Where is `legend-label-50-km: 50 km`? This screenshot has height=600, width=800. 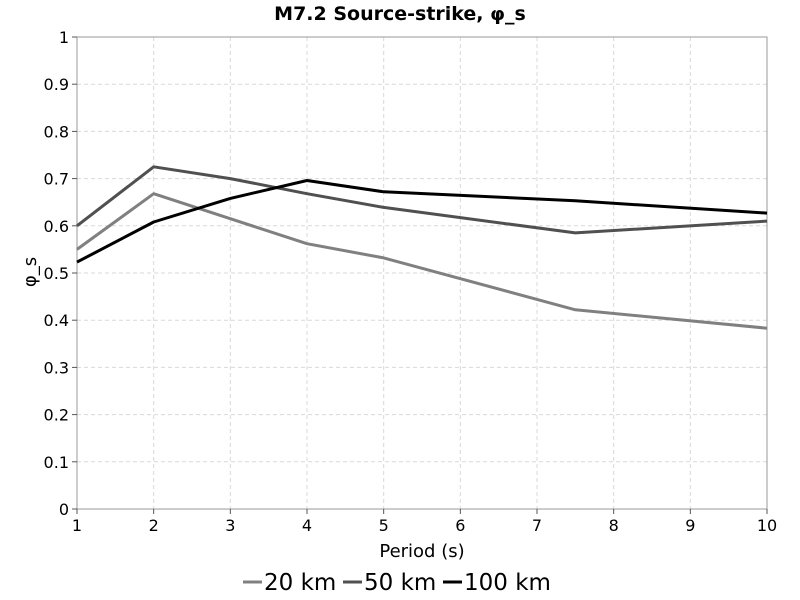 legend-label-50-km: 50 km is located at coordinates (400, 583).